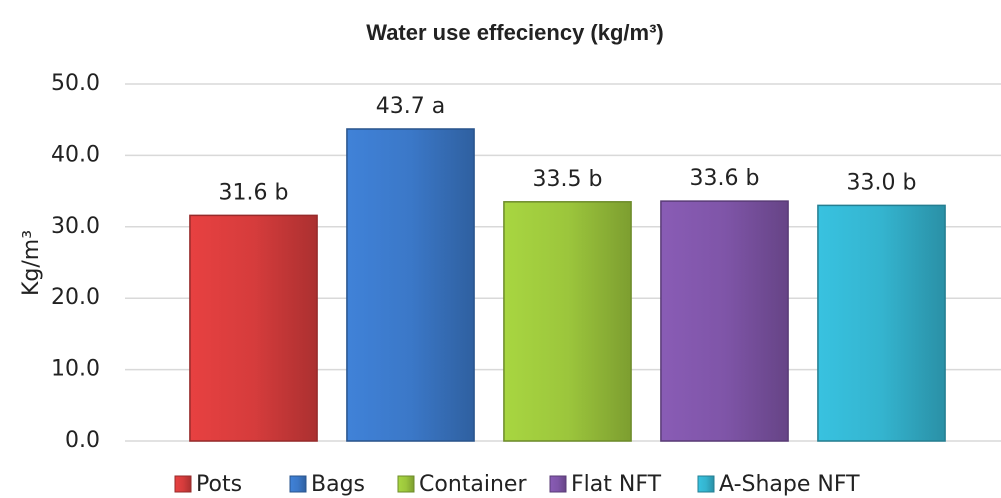  I want to click on legend-label: Container, so click(473, 484).